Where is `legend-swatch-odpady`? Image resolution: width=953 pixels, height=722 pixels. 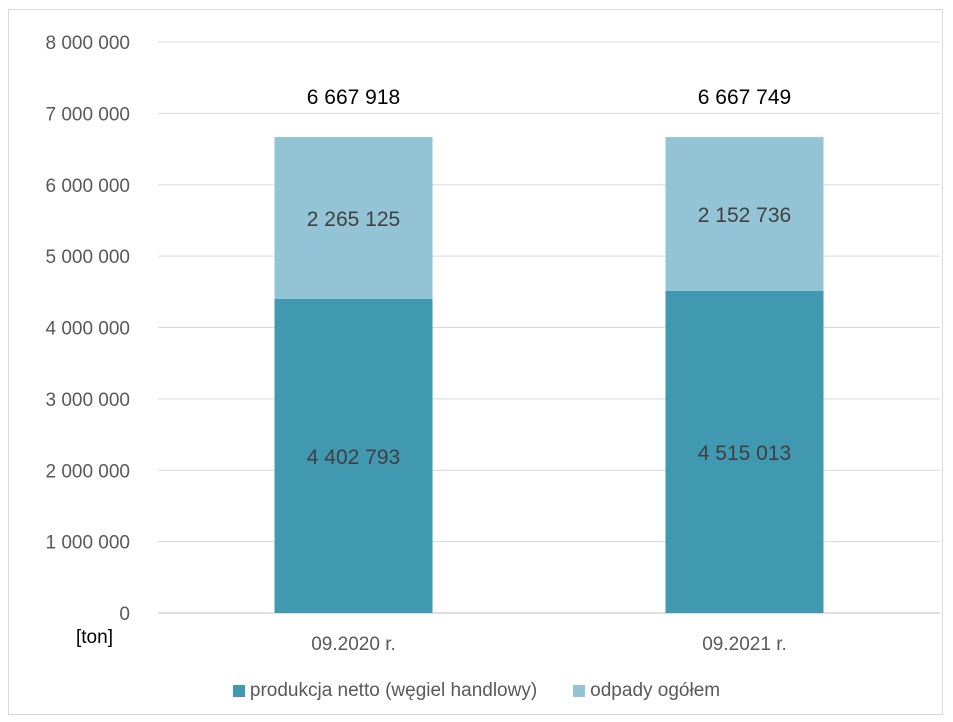 legend-swatch-odpady is located at coordinates (579, 691).